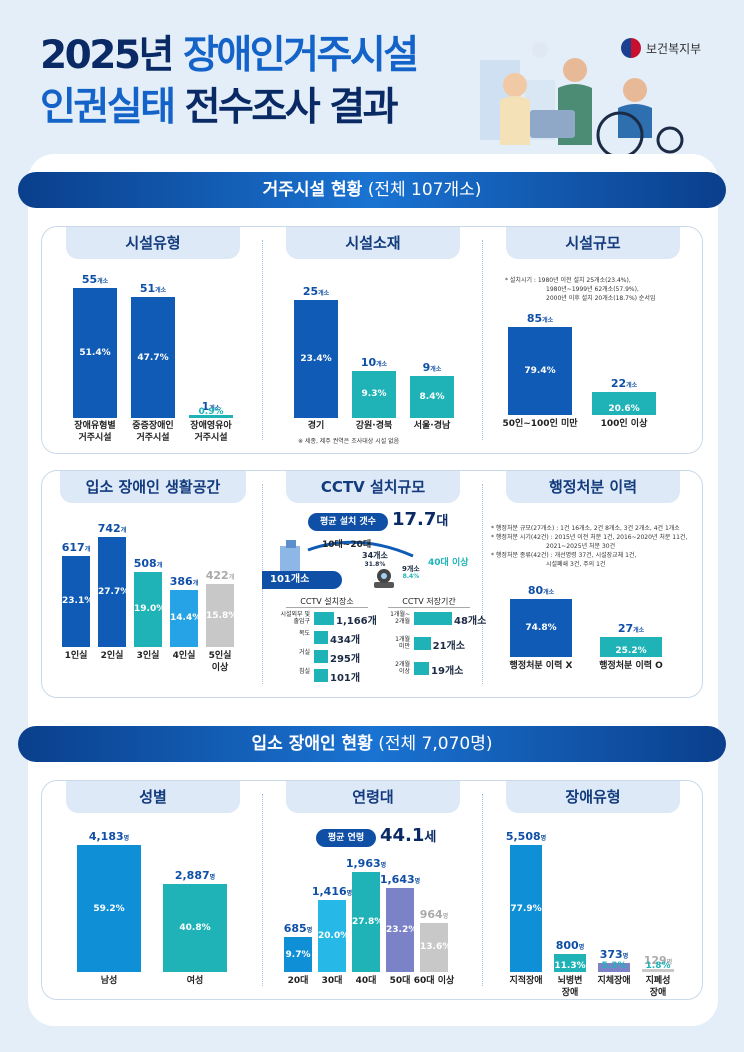  Describe the element at coordinates (211, 412) in the screenshot. I see `bar-percent-label: 0.9%` at that location.